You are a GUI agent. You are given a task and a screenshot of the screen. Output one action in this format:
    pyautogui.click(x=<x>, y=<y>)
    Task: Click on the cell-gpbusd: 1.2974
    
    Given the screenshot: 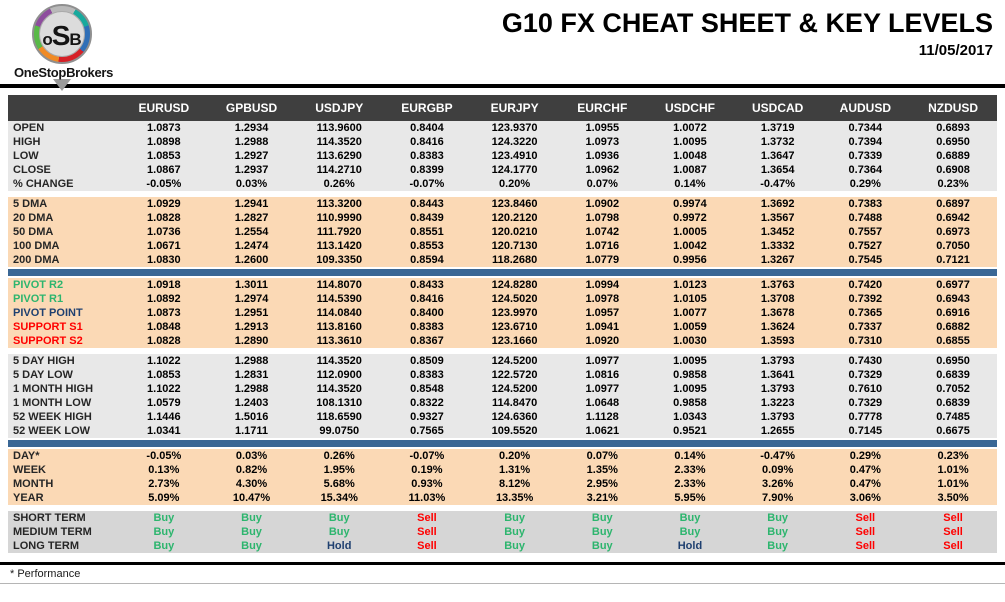 What is the action you would take?
    pyautogui.click(x=251, y=299)
    